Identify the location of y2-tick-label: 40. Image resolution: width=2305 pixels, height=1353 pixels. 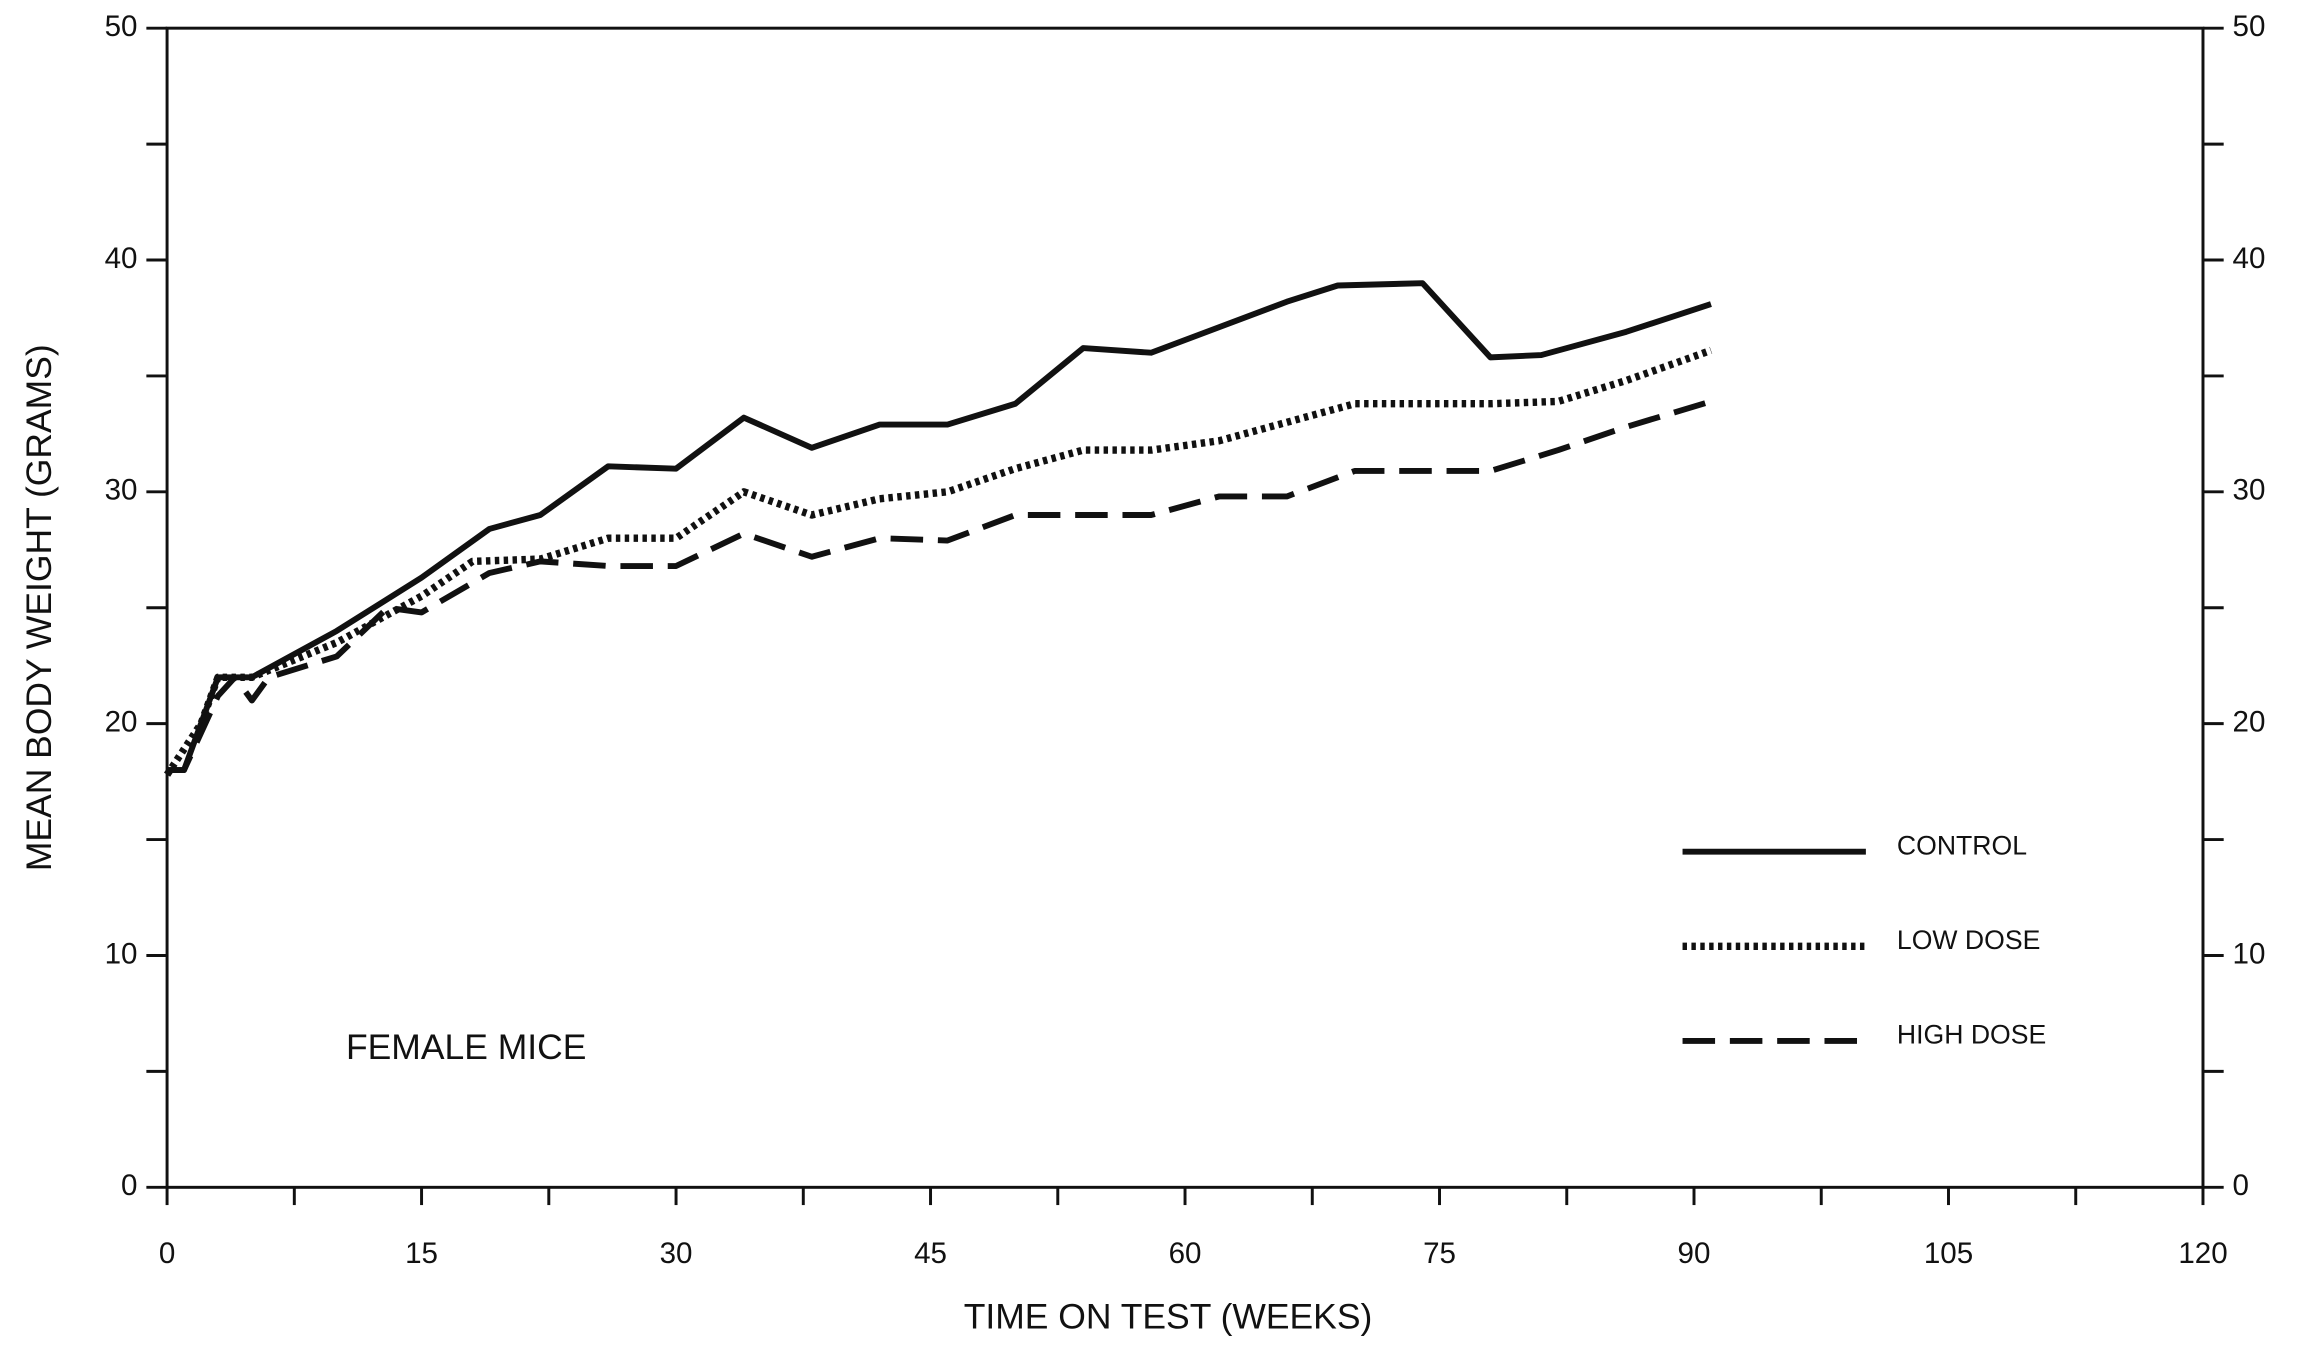
(2249, 258).